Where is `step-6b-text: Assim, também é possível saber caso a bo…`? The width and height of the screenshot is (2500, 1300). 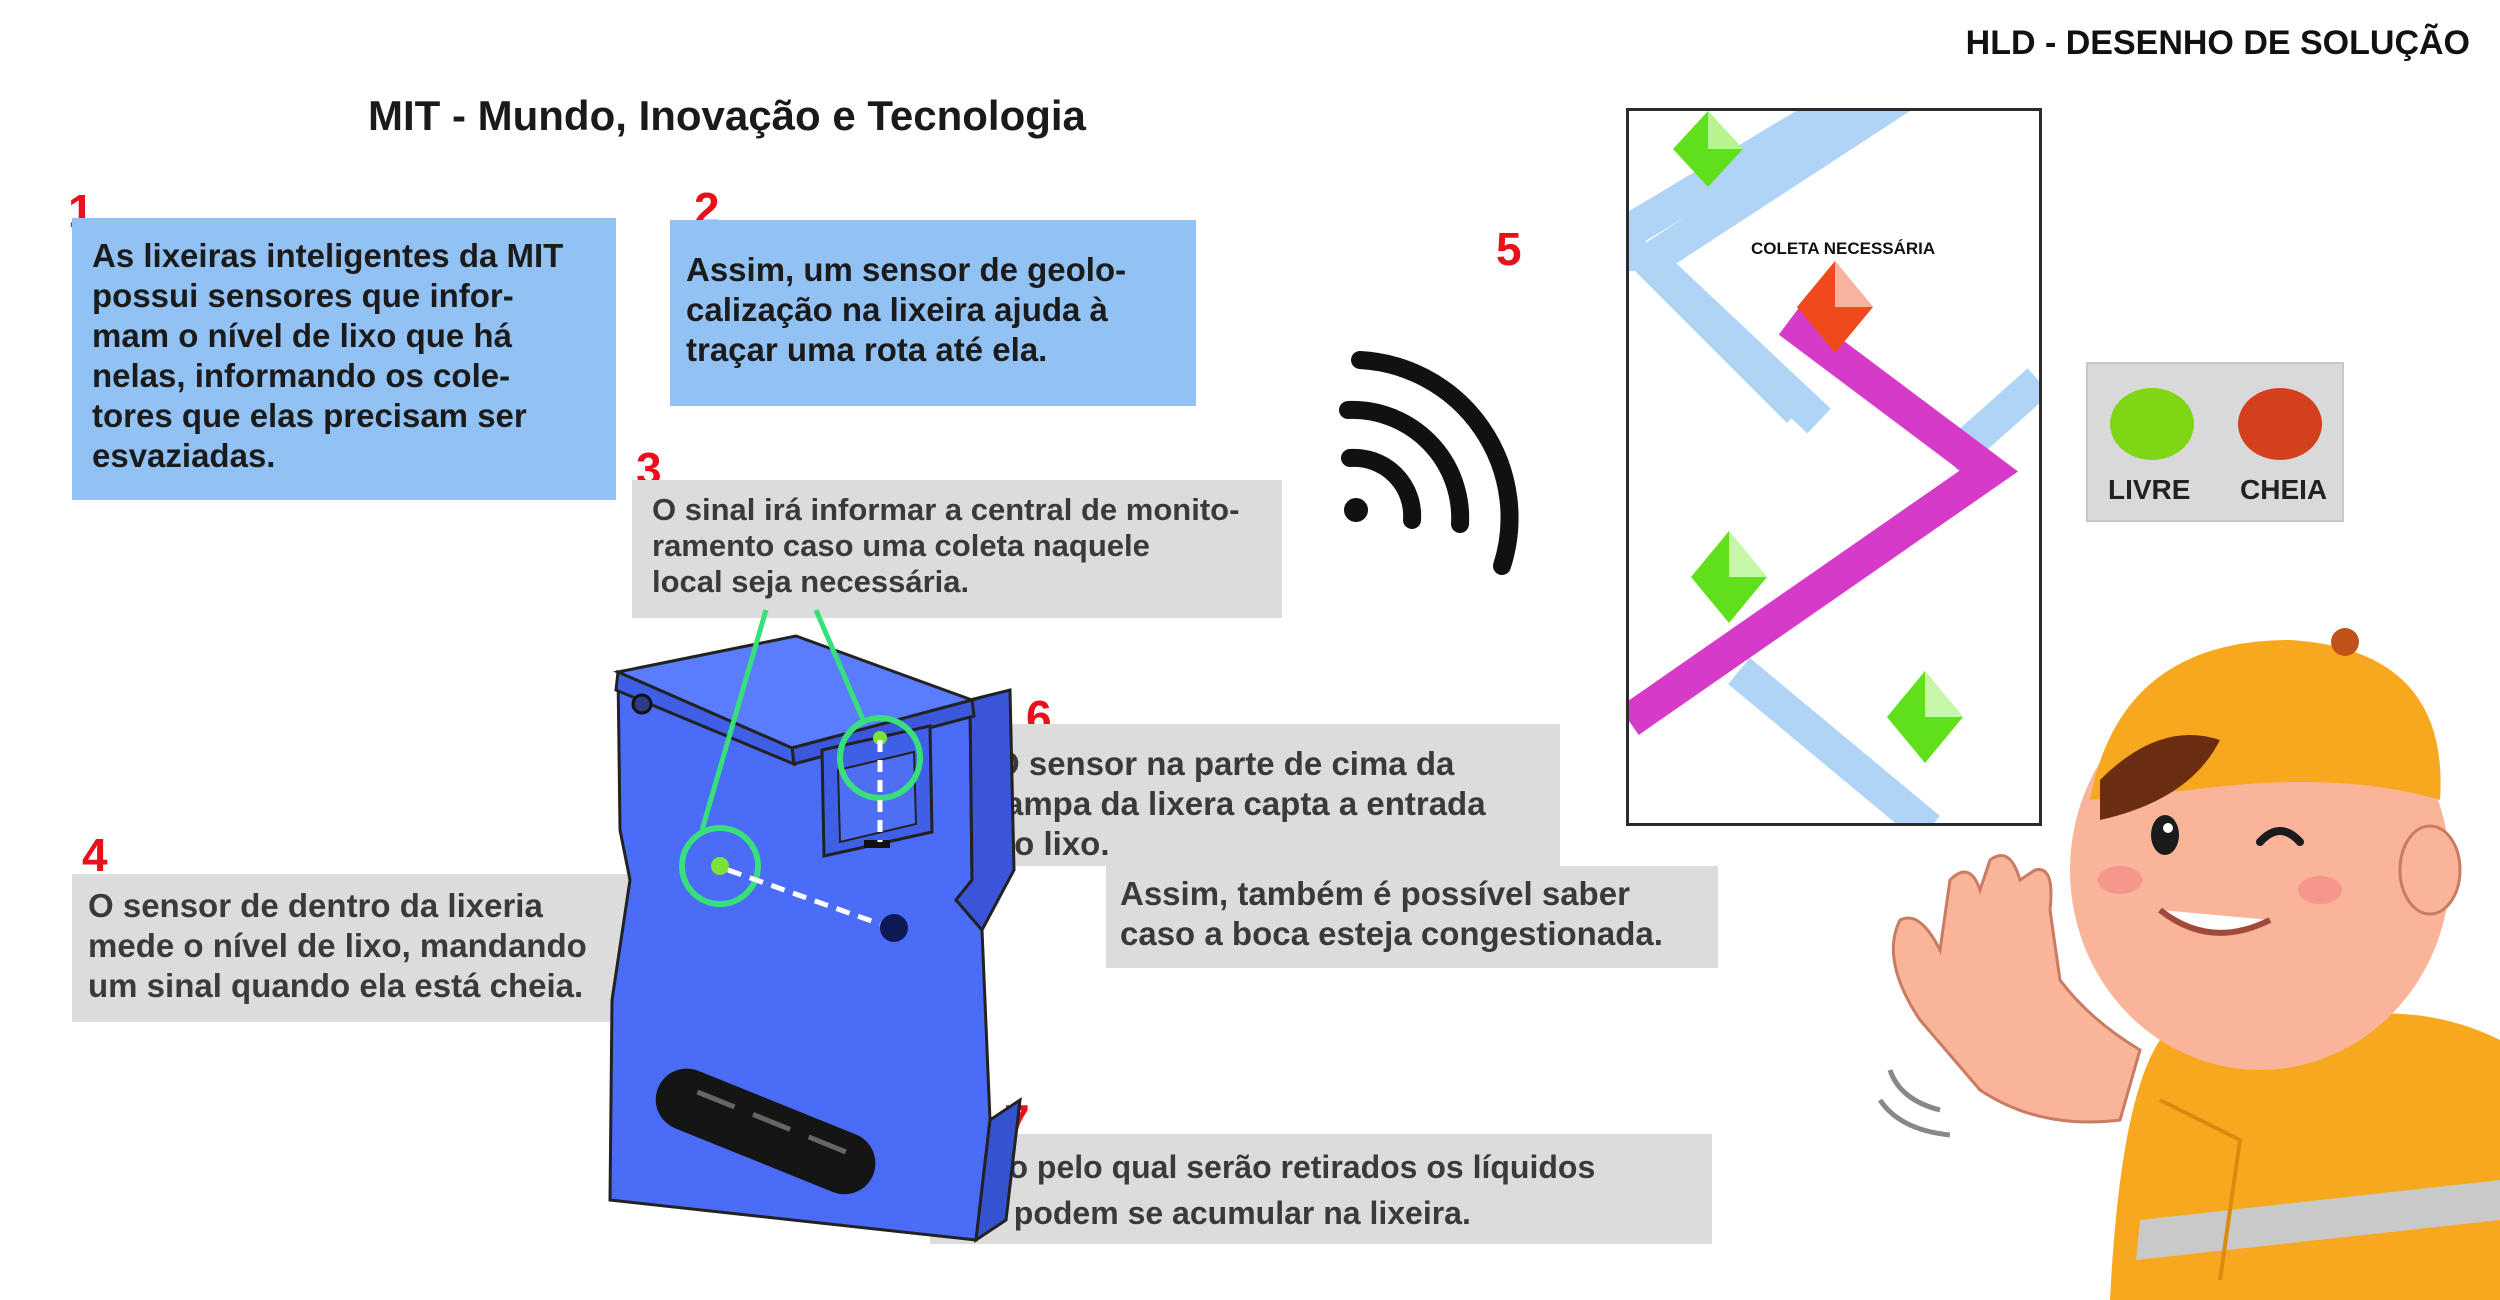
step-6b-text: Assim, também é possível saber caso a bo… is located at coordinates (1412, 917).